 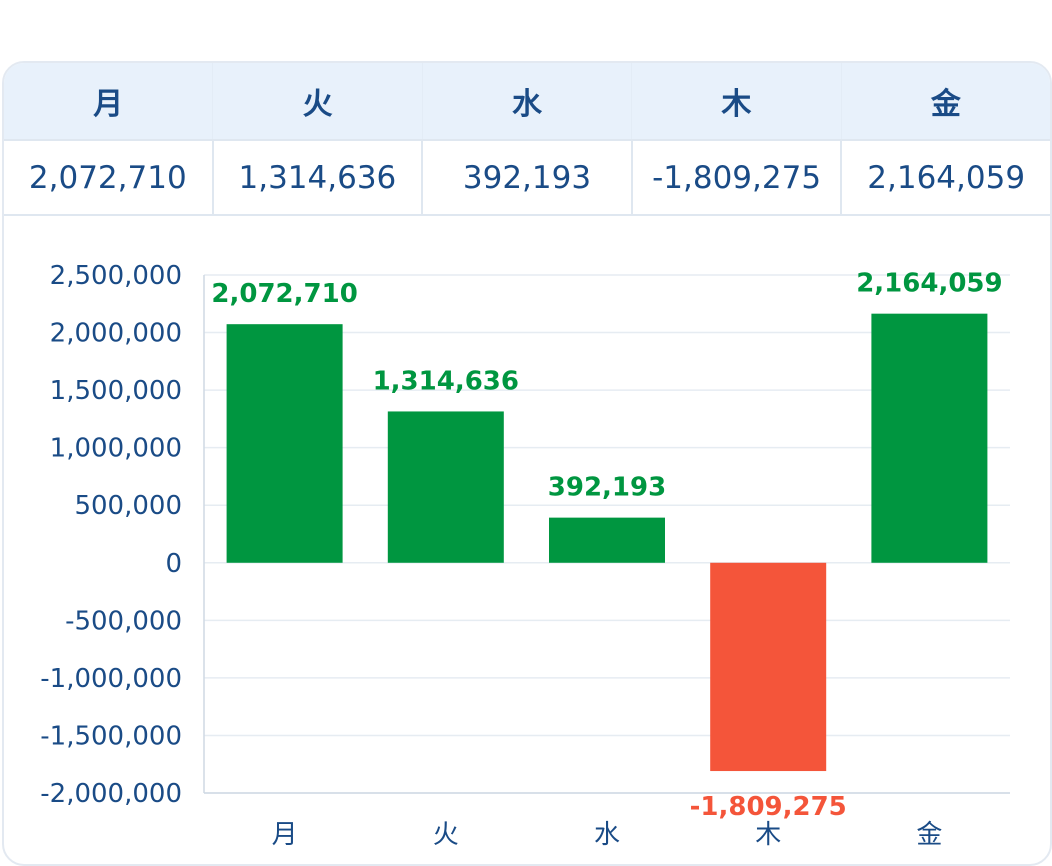 I want to click on x-tick-label: 火, so click(x=446, y=835).